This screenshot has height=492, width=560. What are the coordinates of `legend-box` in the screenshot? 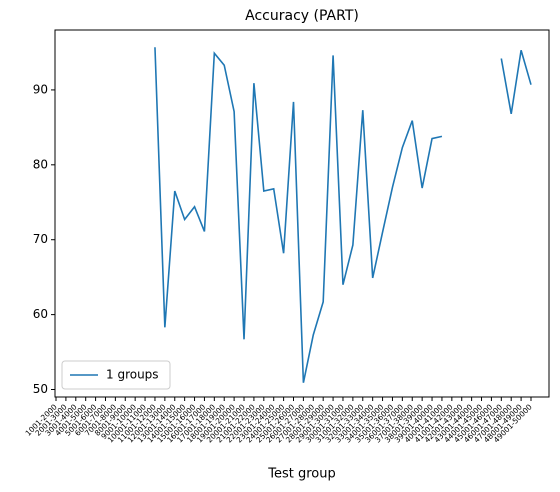 It's located at (116, 375).